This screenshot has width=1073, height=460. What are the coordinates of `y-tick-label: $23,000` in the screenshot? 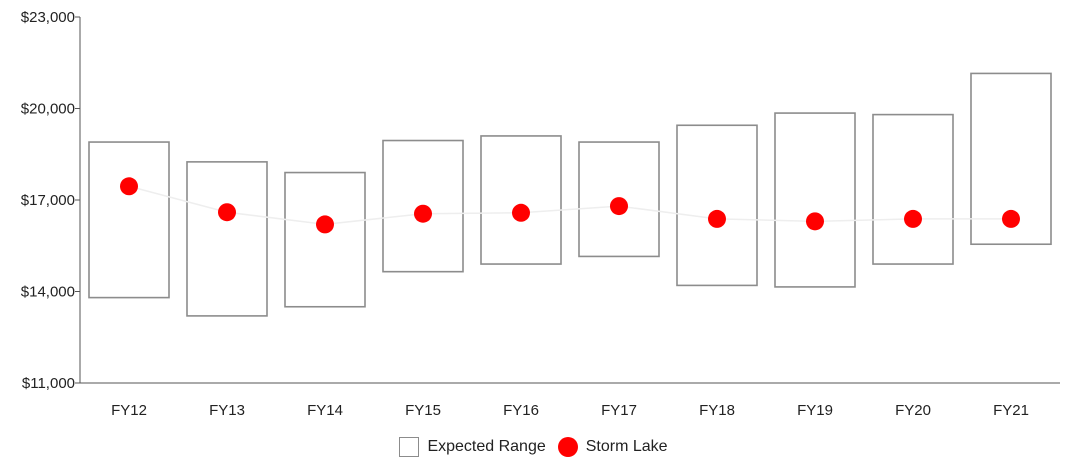 It's located at (48, 17).